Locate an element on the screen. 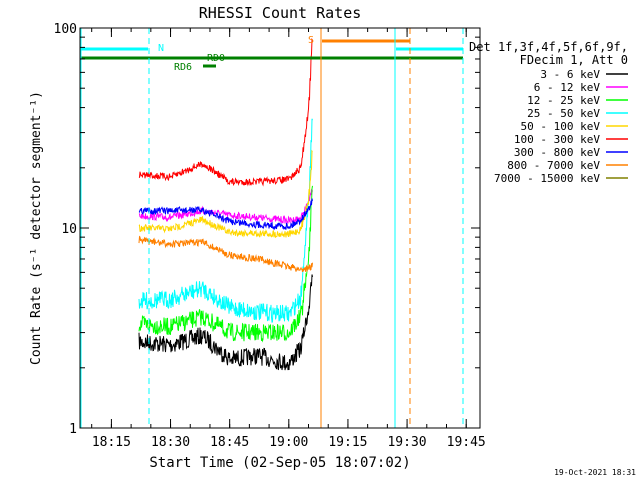 This screenshot has width=640, height=480. x-tick-label: 19:15 is located at coordinates (347, 442).